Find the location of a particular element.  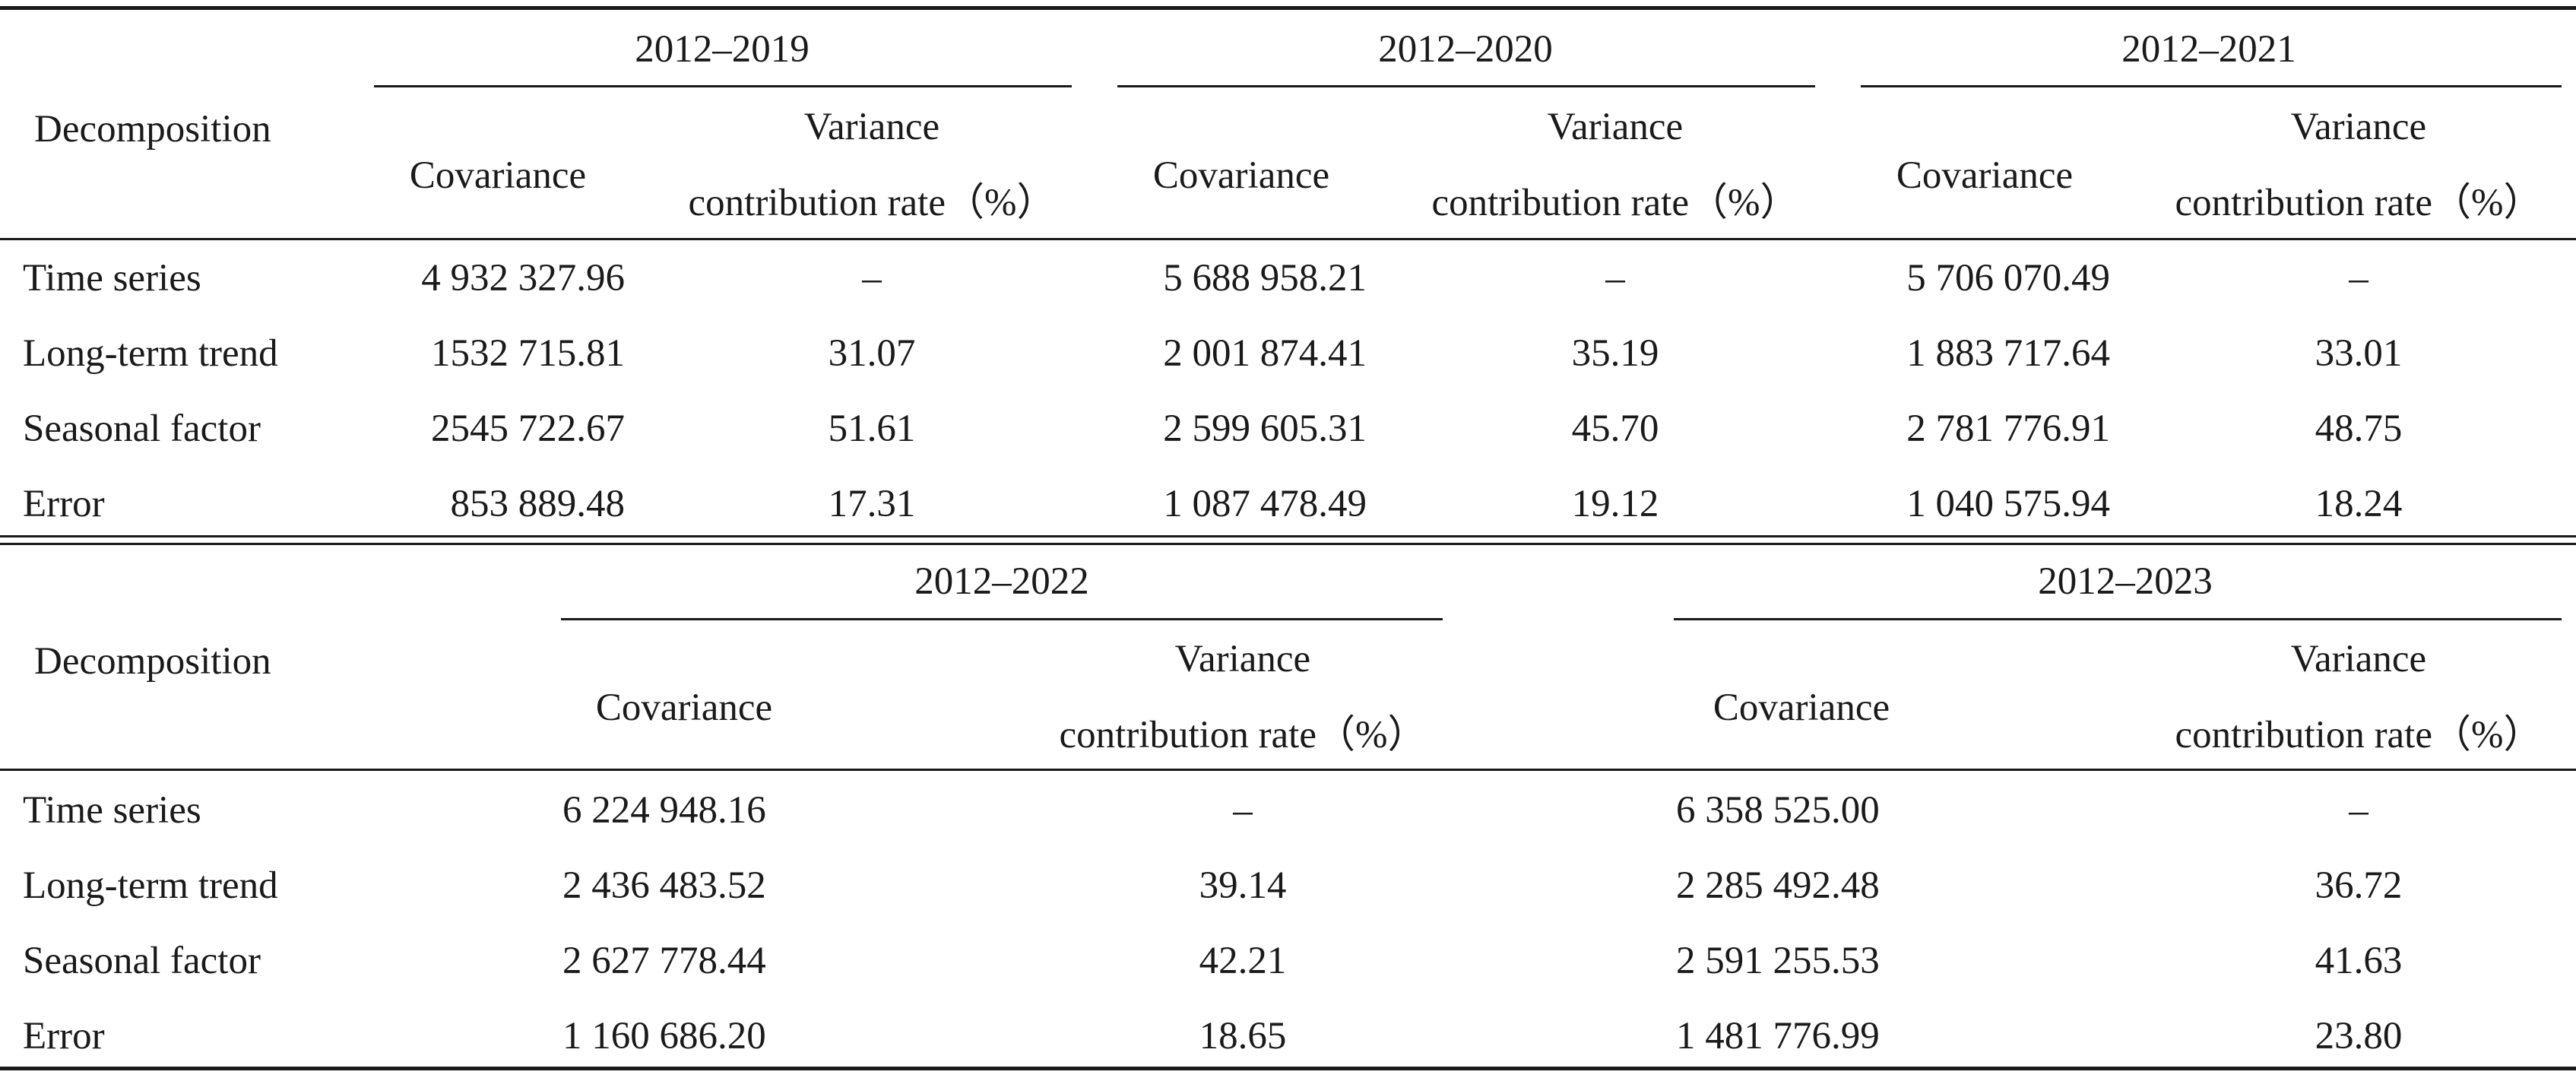

table-cell: 2 781 776.91 is located at coordinates (2008, 428).